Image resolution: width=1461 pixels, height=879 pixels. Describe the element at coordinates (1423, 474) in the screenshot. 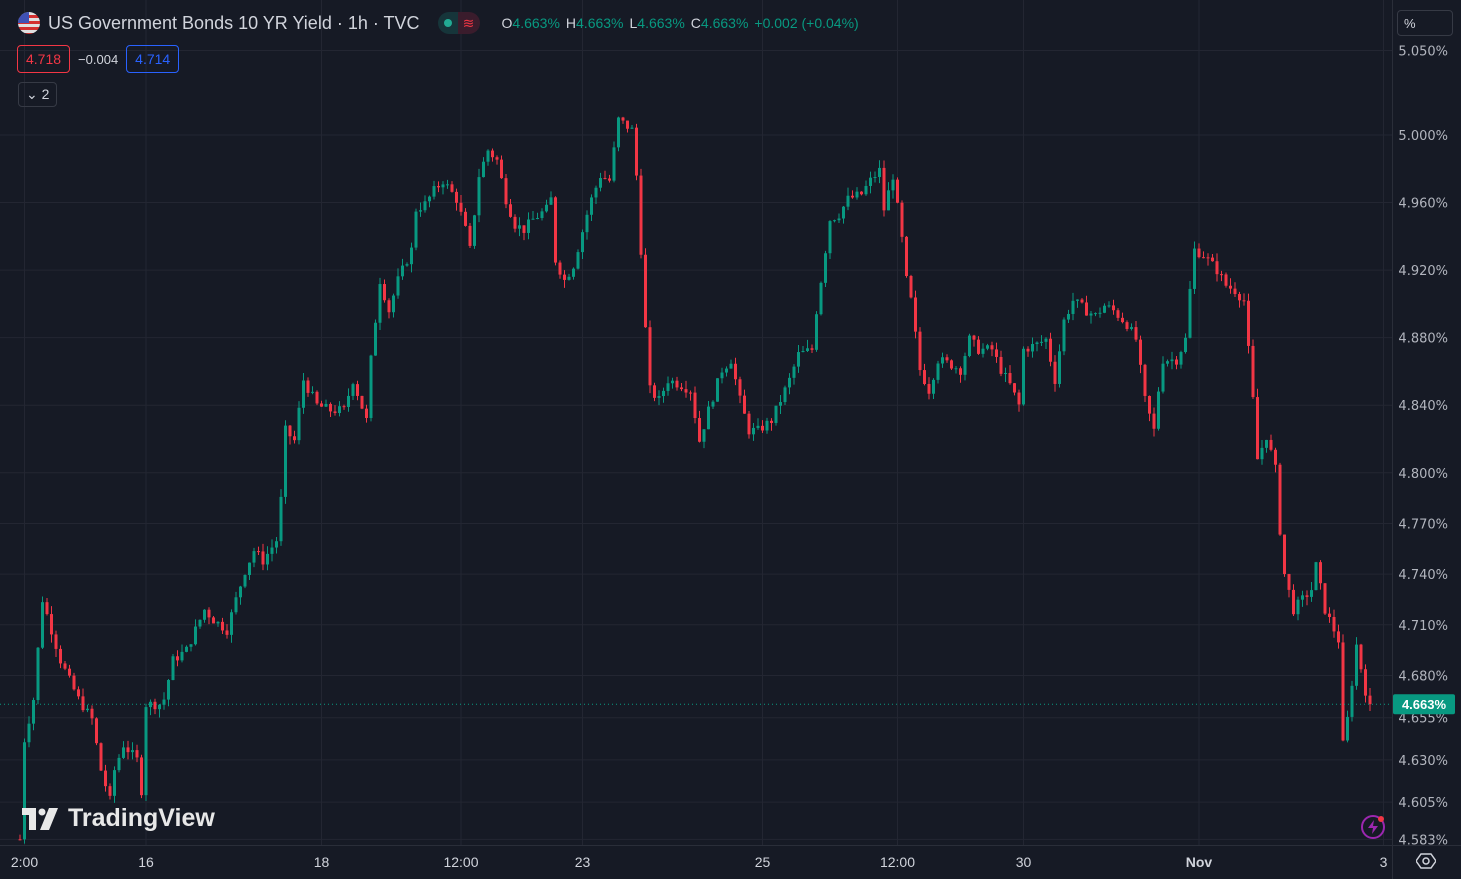

I see `price-tick-label: 4.800%` at that location.